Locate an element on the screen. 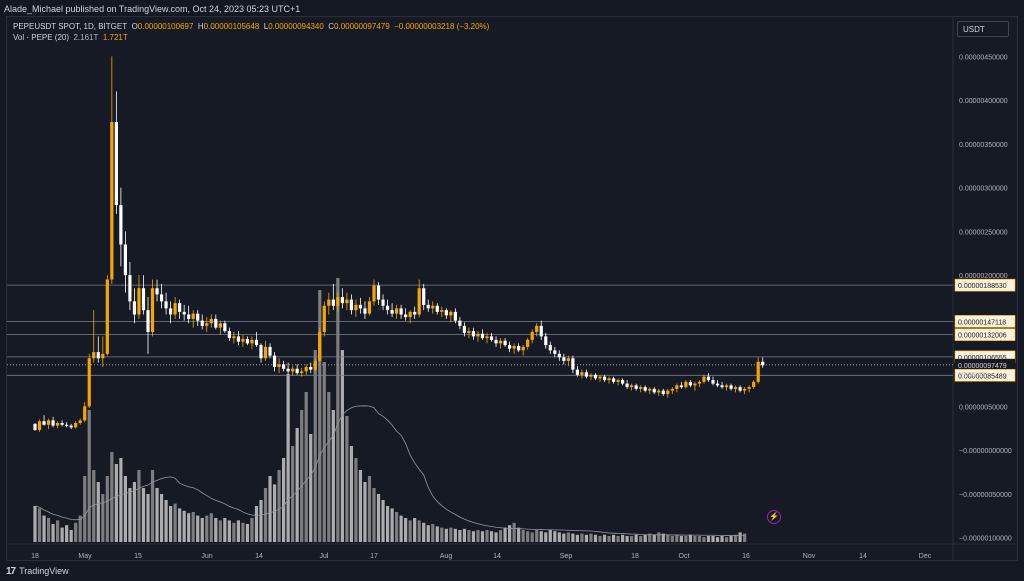 This screenshot has width=1024, height=581. x-tick-label: Oct is located at coordinates (684, 556).